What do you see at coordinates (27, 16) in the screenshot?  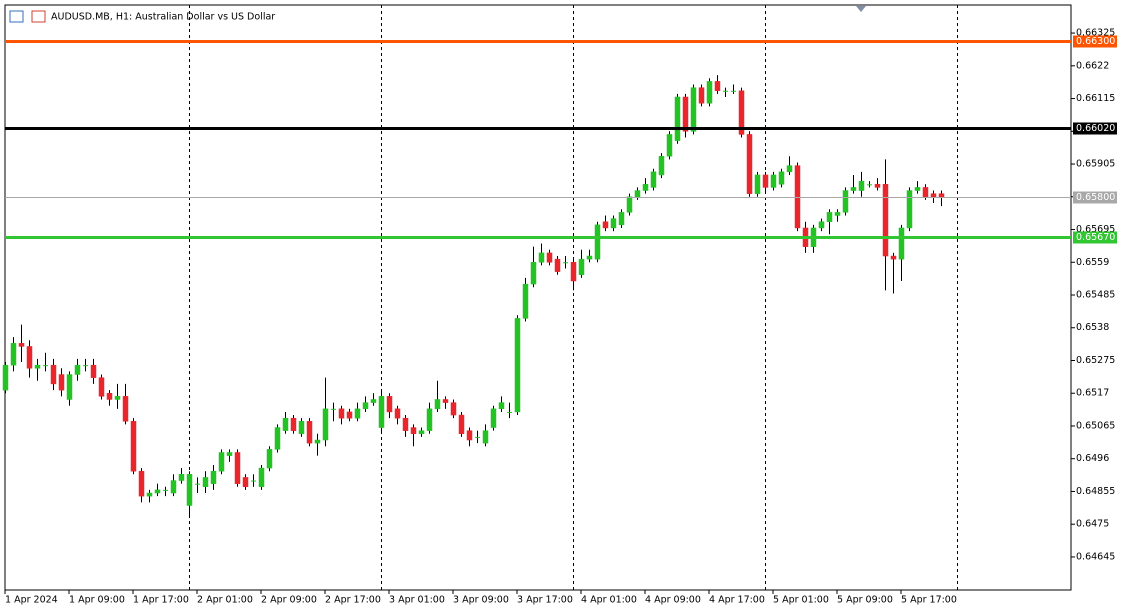 I see `header-icons` at bounding box center [27, 16].